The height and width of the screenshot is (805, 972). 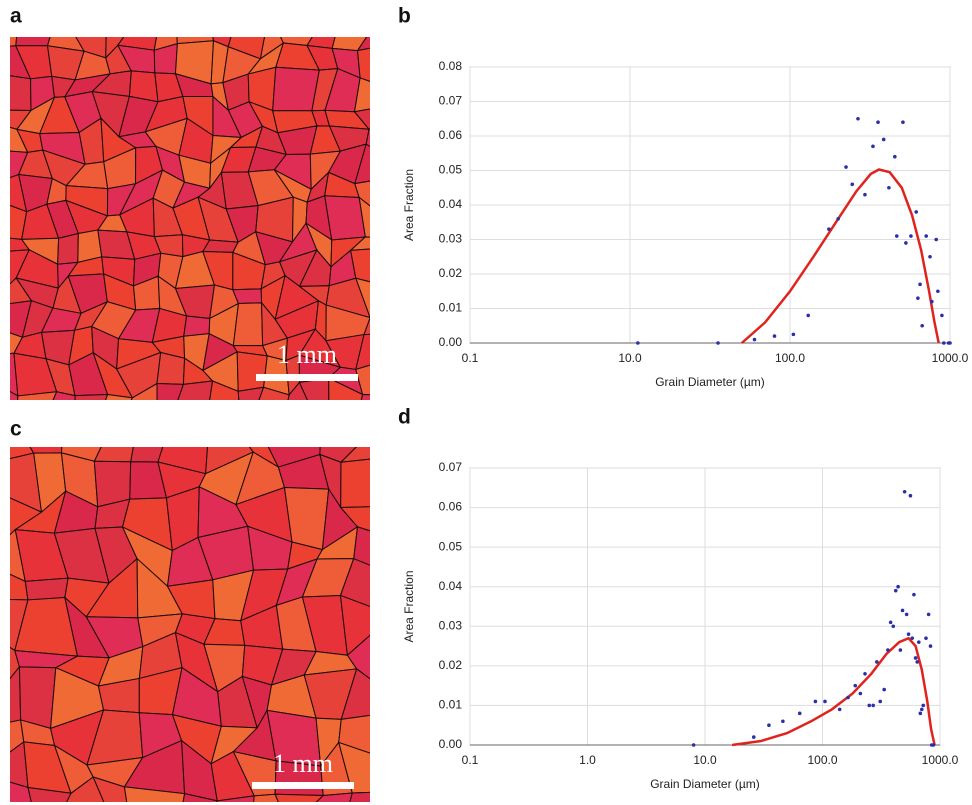 I want to click on panel-label: d, so click(x=404, y=417).